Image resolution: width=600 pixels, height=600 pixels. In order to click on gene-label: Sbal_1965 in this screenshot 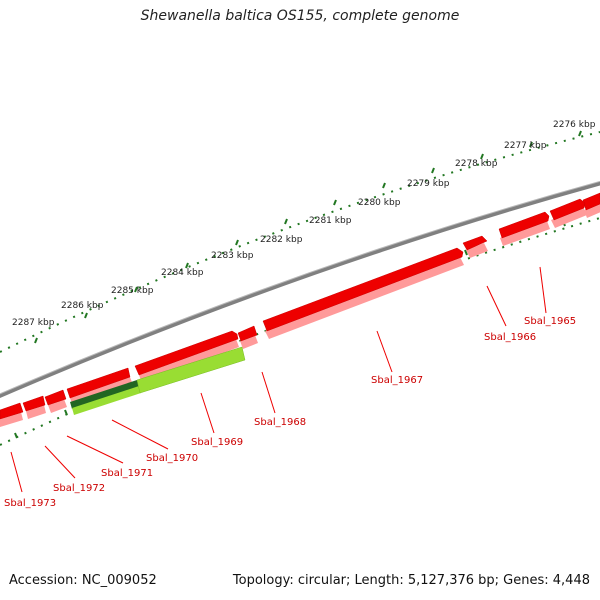, I will do `click(550, 321)`.